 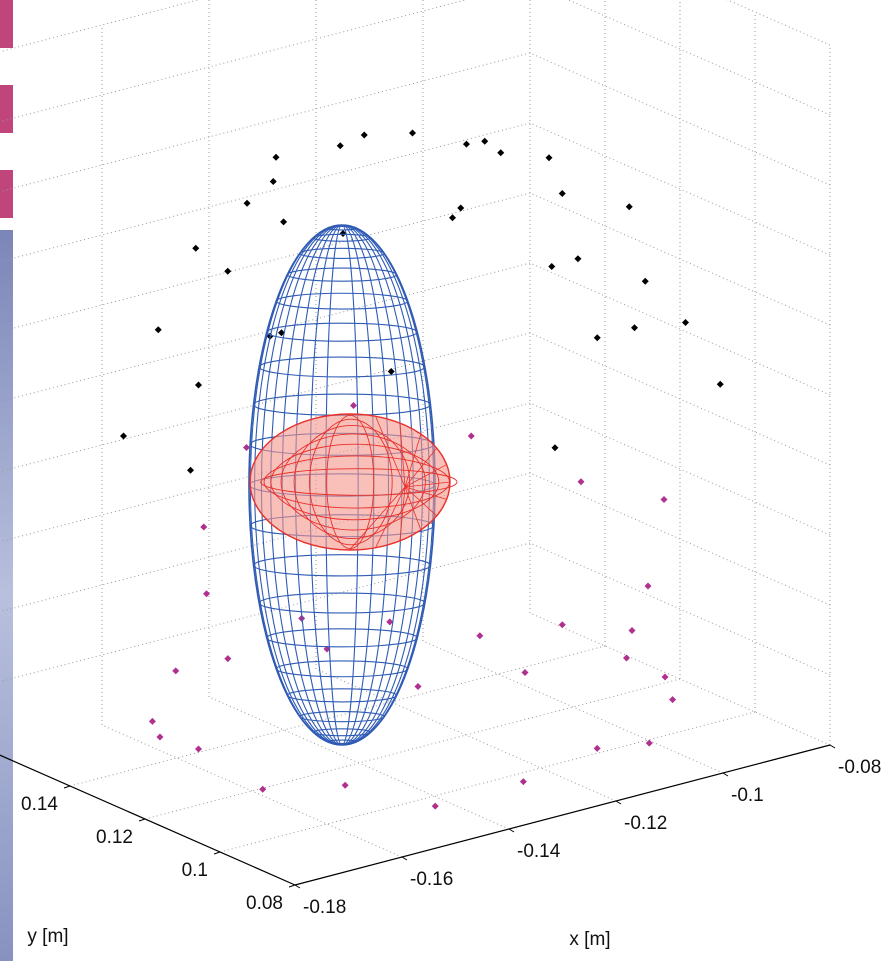 I want to click on x-tick-label: -0.12, so click(x=645, y=823).